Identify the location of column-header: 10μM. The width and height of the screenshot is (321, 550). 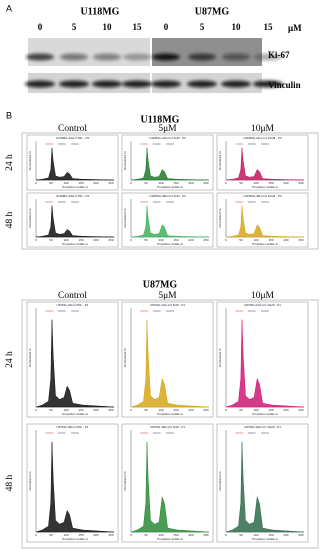
(263, 296).